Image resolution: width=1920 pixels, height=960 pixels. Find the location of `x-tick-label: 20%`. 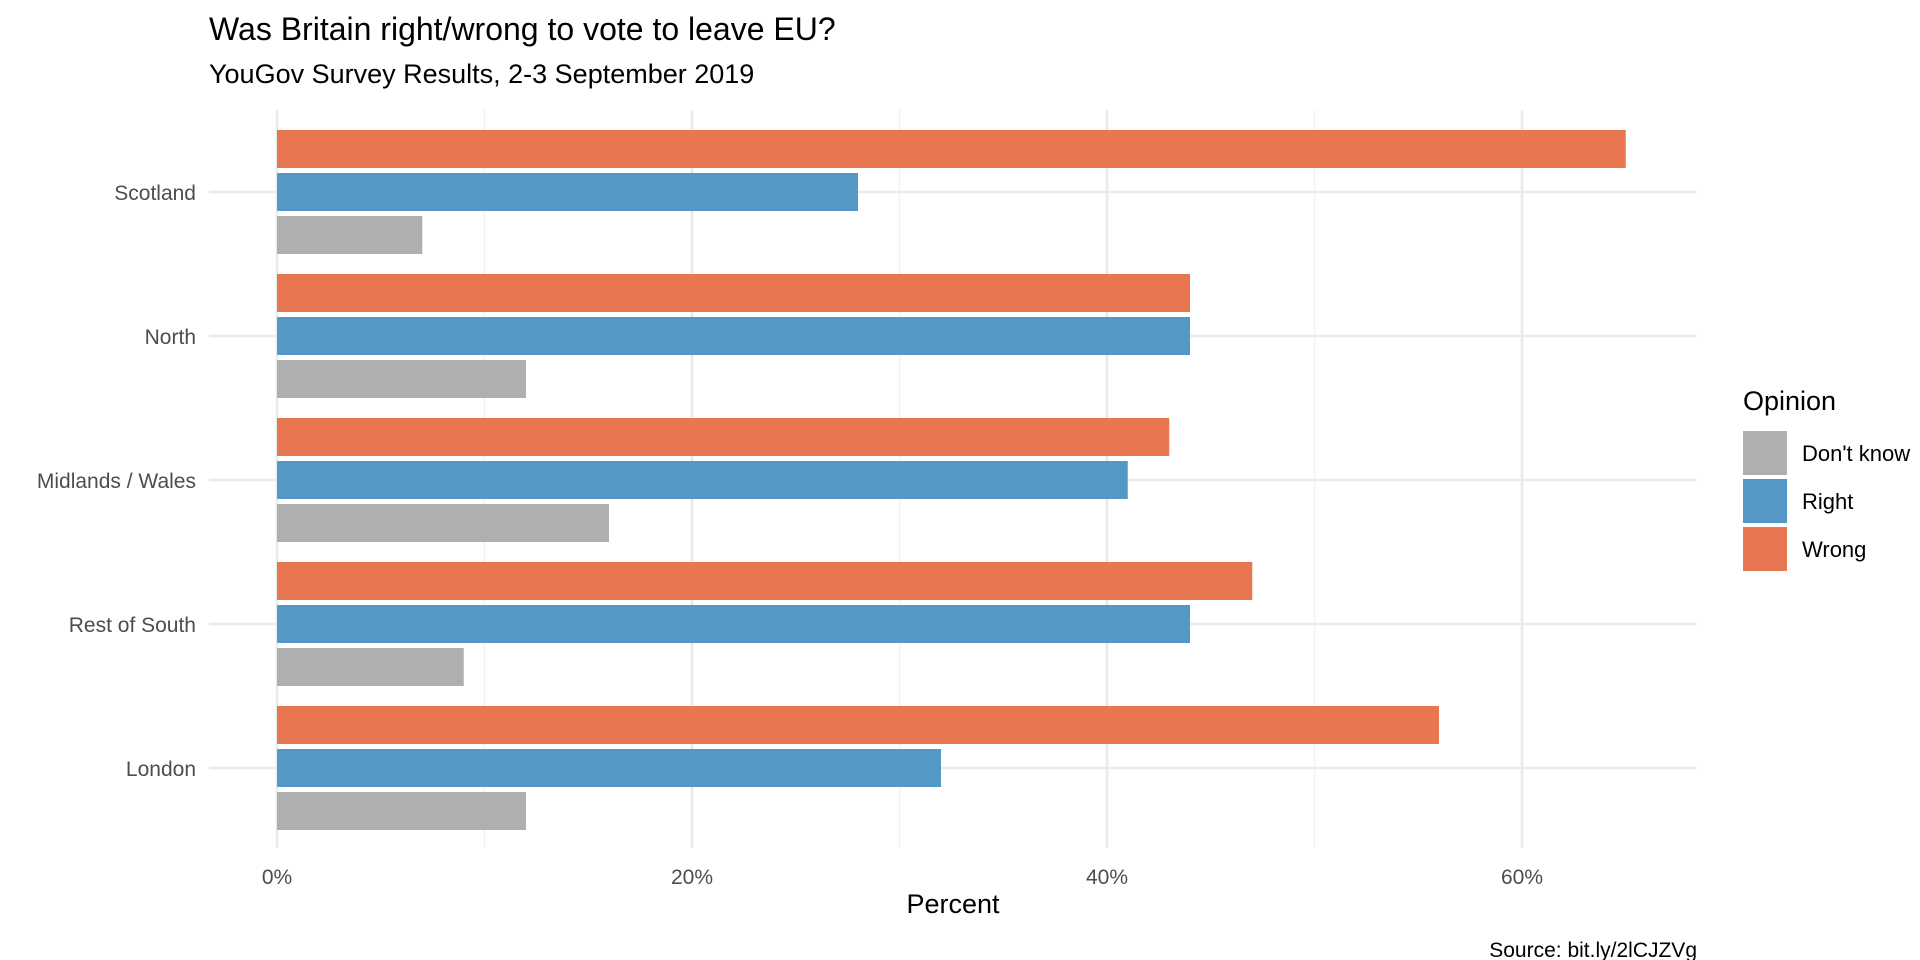

x-tick-label: 20% is located at coordinates (692, 877).